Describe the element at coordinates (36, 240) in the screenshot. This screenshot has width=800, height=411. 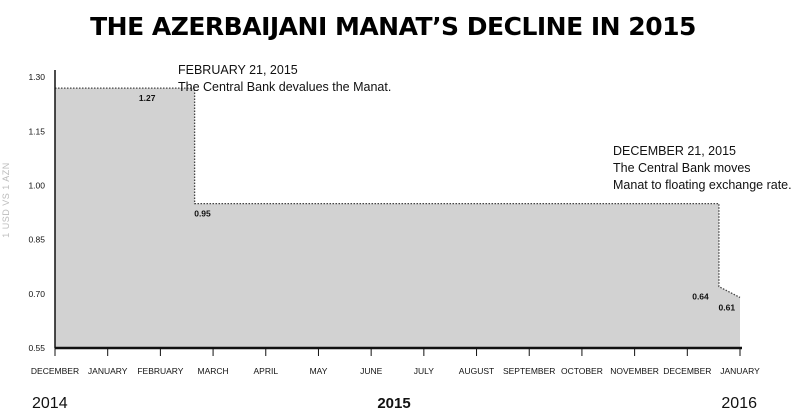
I see `y-tick-label: 0.85` at that location.